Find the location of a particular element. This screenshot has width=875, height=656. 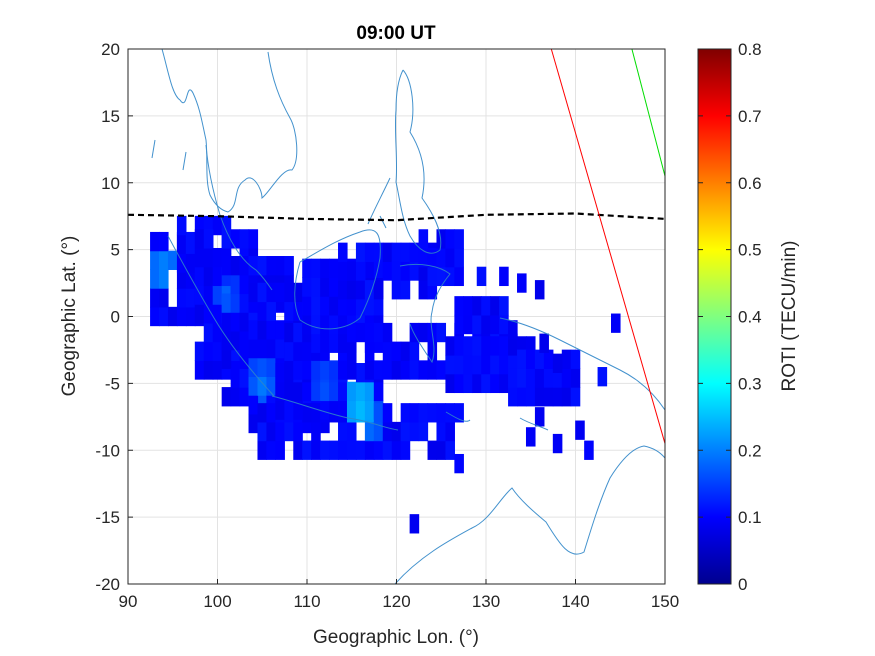

coastline-sumatra is located at coordinates (221, 316).